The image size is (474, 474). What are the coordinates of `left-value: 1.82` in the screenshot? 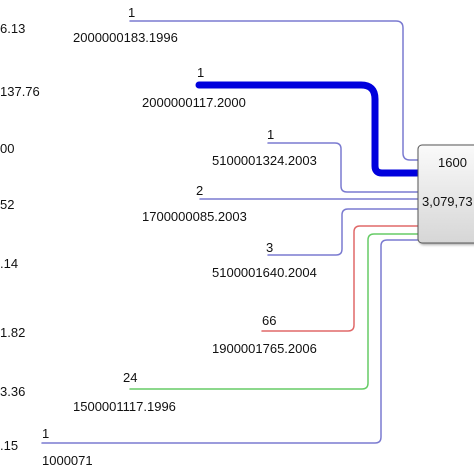 It's located at (12, 332).